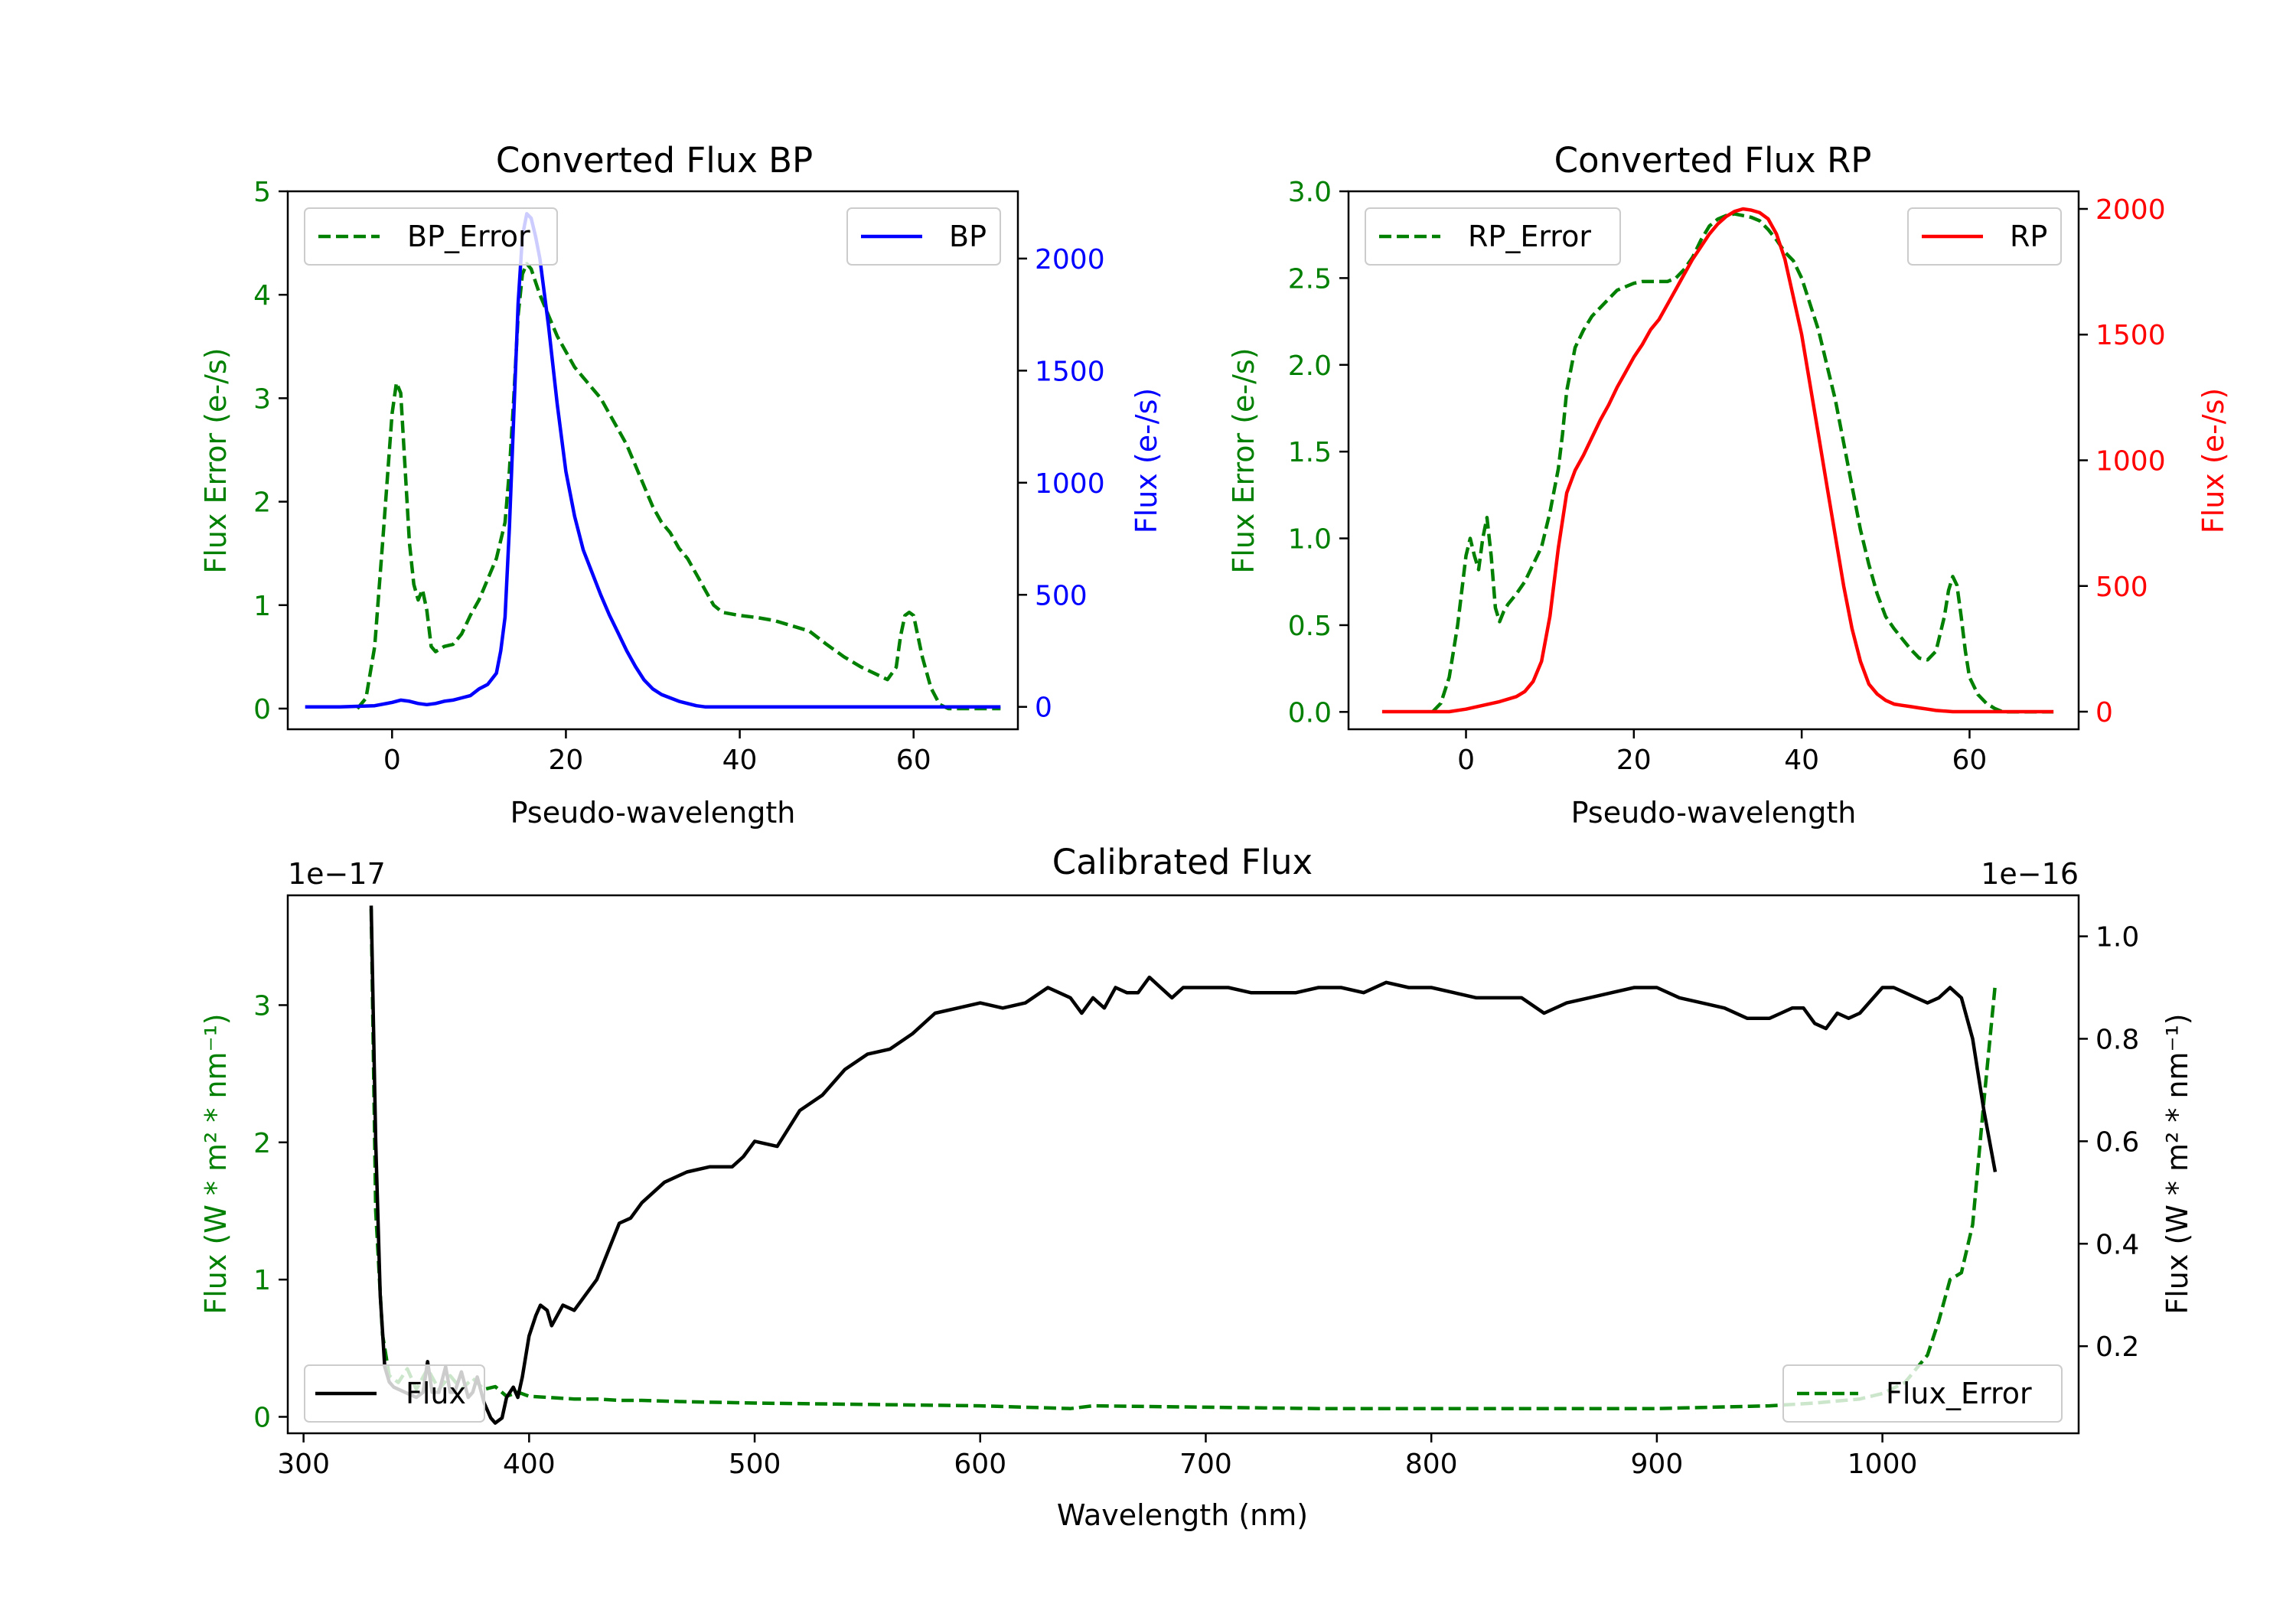 This screenshot has width=2296, height=1607. What do you see at coordinates (468, 237) in the screenshot?
I see `legend-label-bp-error: BP_Error` at bounding box center [468, 237].